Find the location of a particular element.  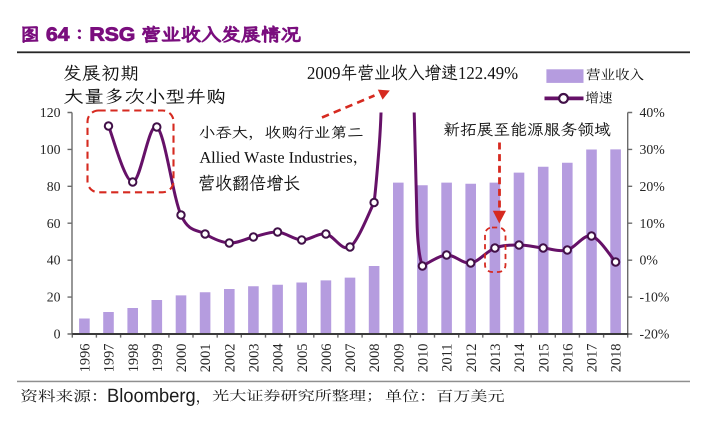

svg-text: -20% is located at coordinates (655, 334).